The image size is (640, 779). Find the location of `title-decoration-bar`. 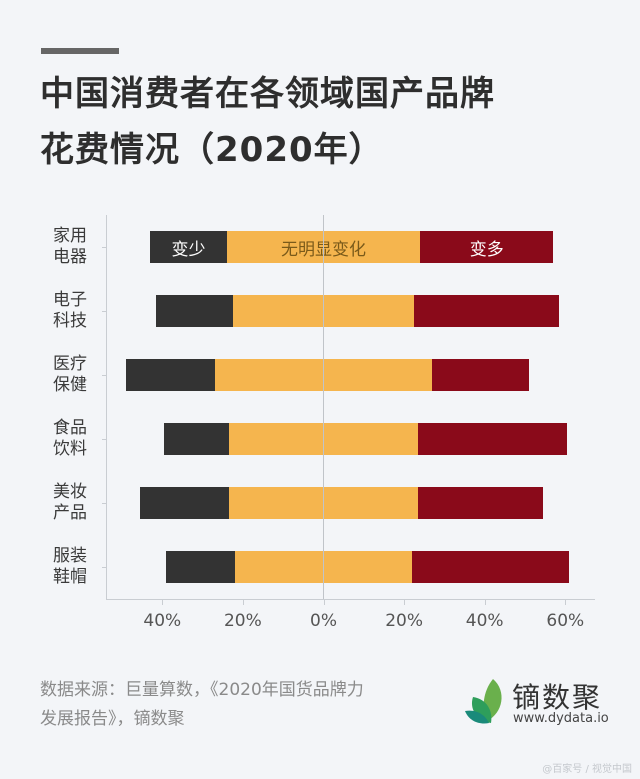

title-decoration-bar is located at coordinates (80, 51).